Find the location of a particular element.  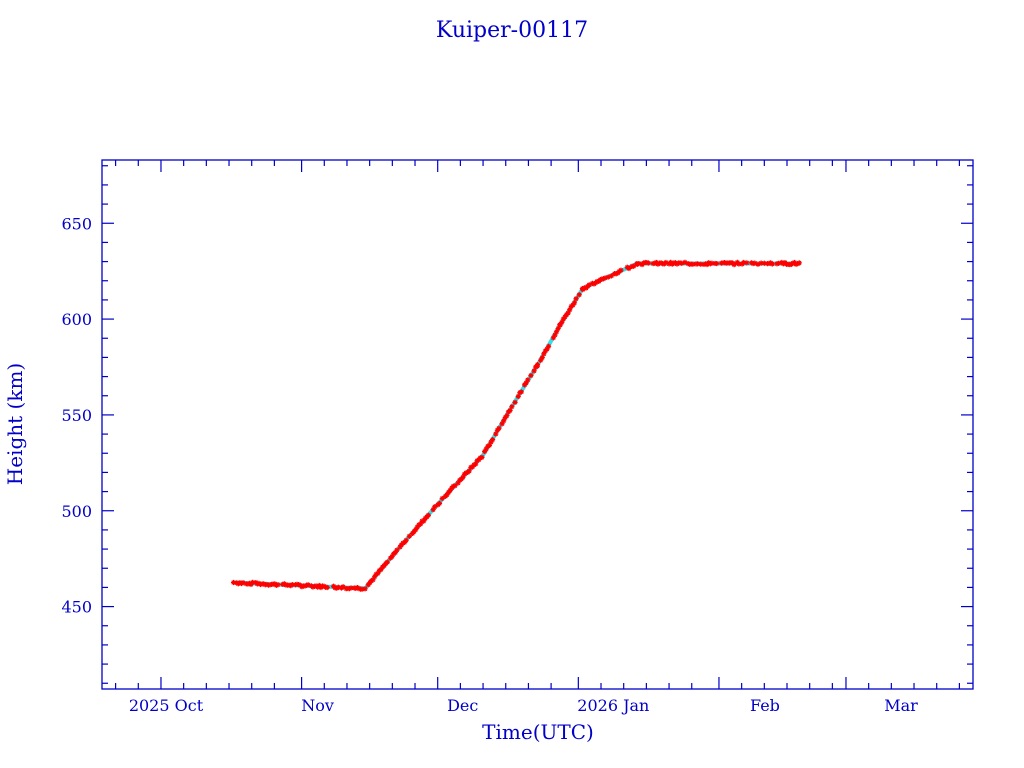

x-tick-label: Nov is located at coordinates (317, 705).